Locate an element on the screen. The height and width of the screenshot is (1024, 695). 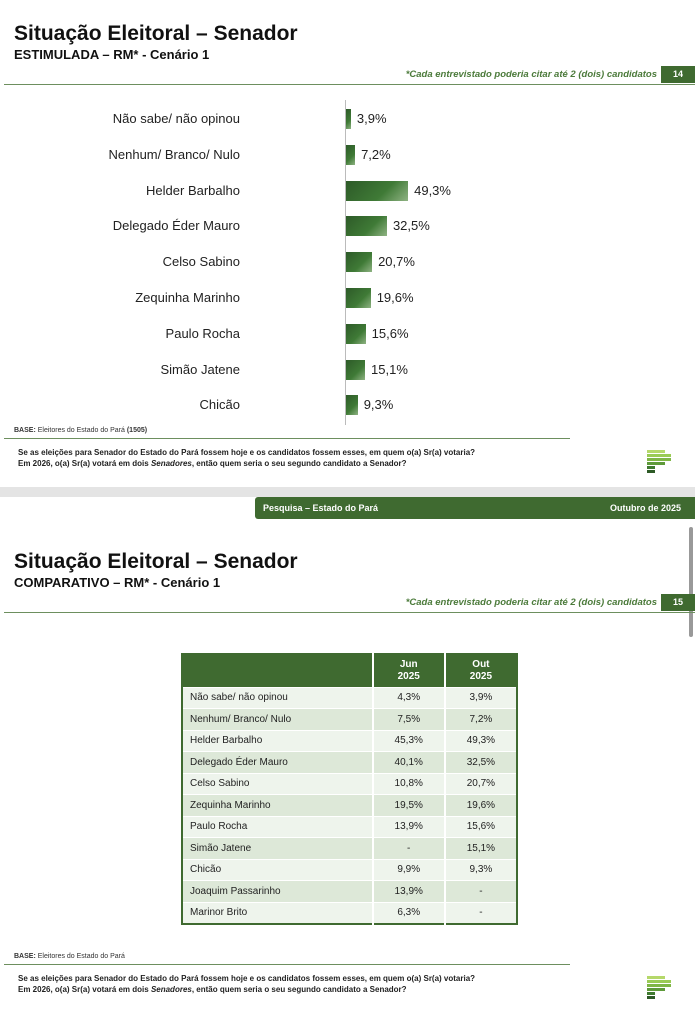
table-row: Helder Barbalho 45,3% 49,3% is located at coordinates (349, 740).